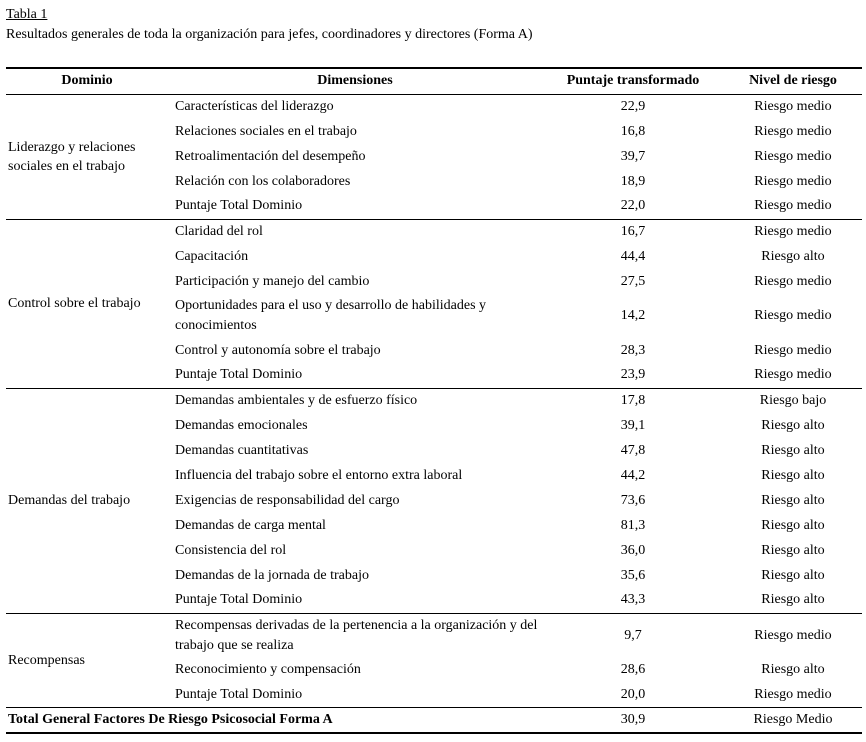  Describe the element at coordinates (793, 81) in the screenshot. I see `col-header-nivel-de-riesgo: Nivel de riesgo` at that location.